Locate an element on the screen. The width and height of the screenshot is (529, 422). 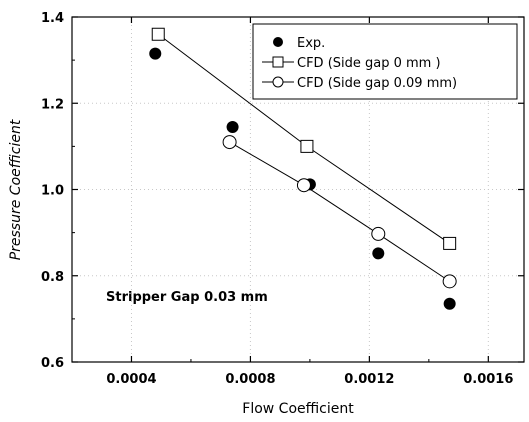
x-tick-label: 0.0004 is located at coordinates (131, 379).